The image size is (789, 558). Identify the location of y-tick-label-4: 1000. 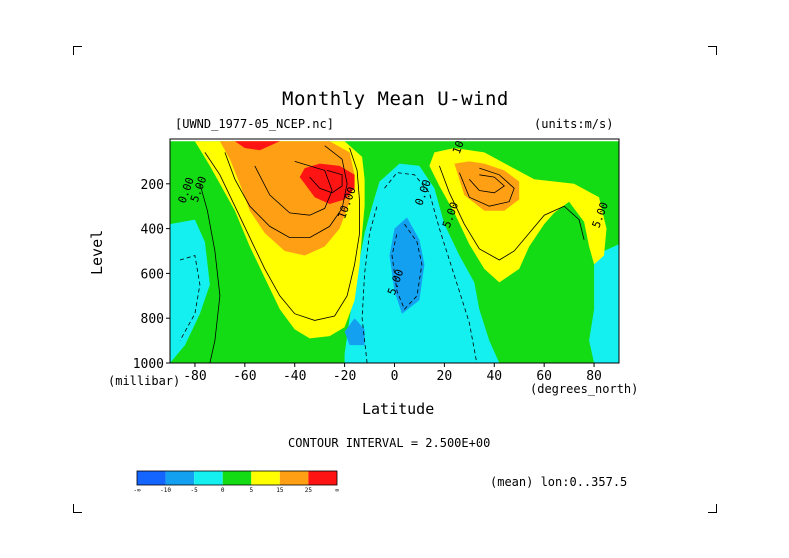
(148, 364).